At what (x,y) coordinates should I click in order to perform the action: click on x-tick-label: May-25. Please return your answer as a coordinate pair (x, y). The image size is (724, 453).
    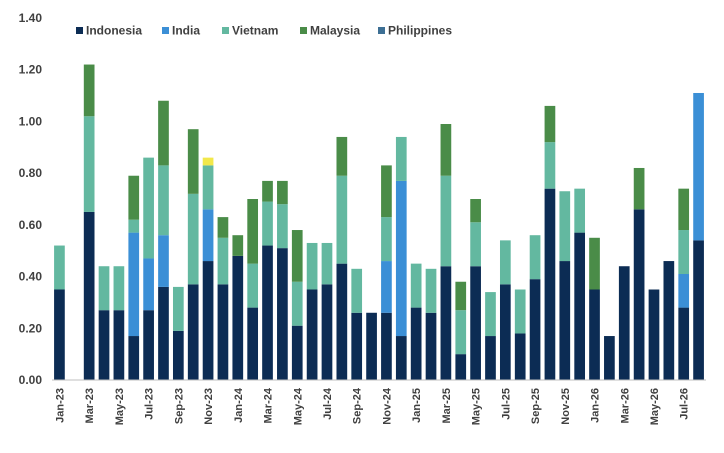
    Looking at the image, I should click on (477, 406).